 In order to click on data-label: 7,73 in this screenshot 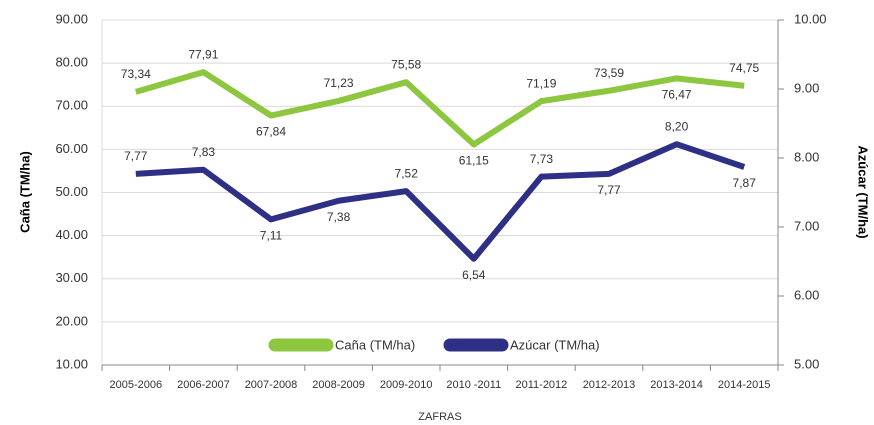, I will do `click(542, 159)`.